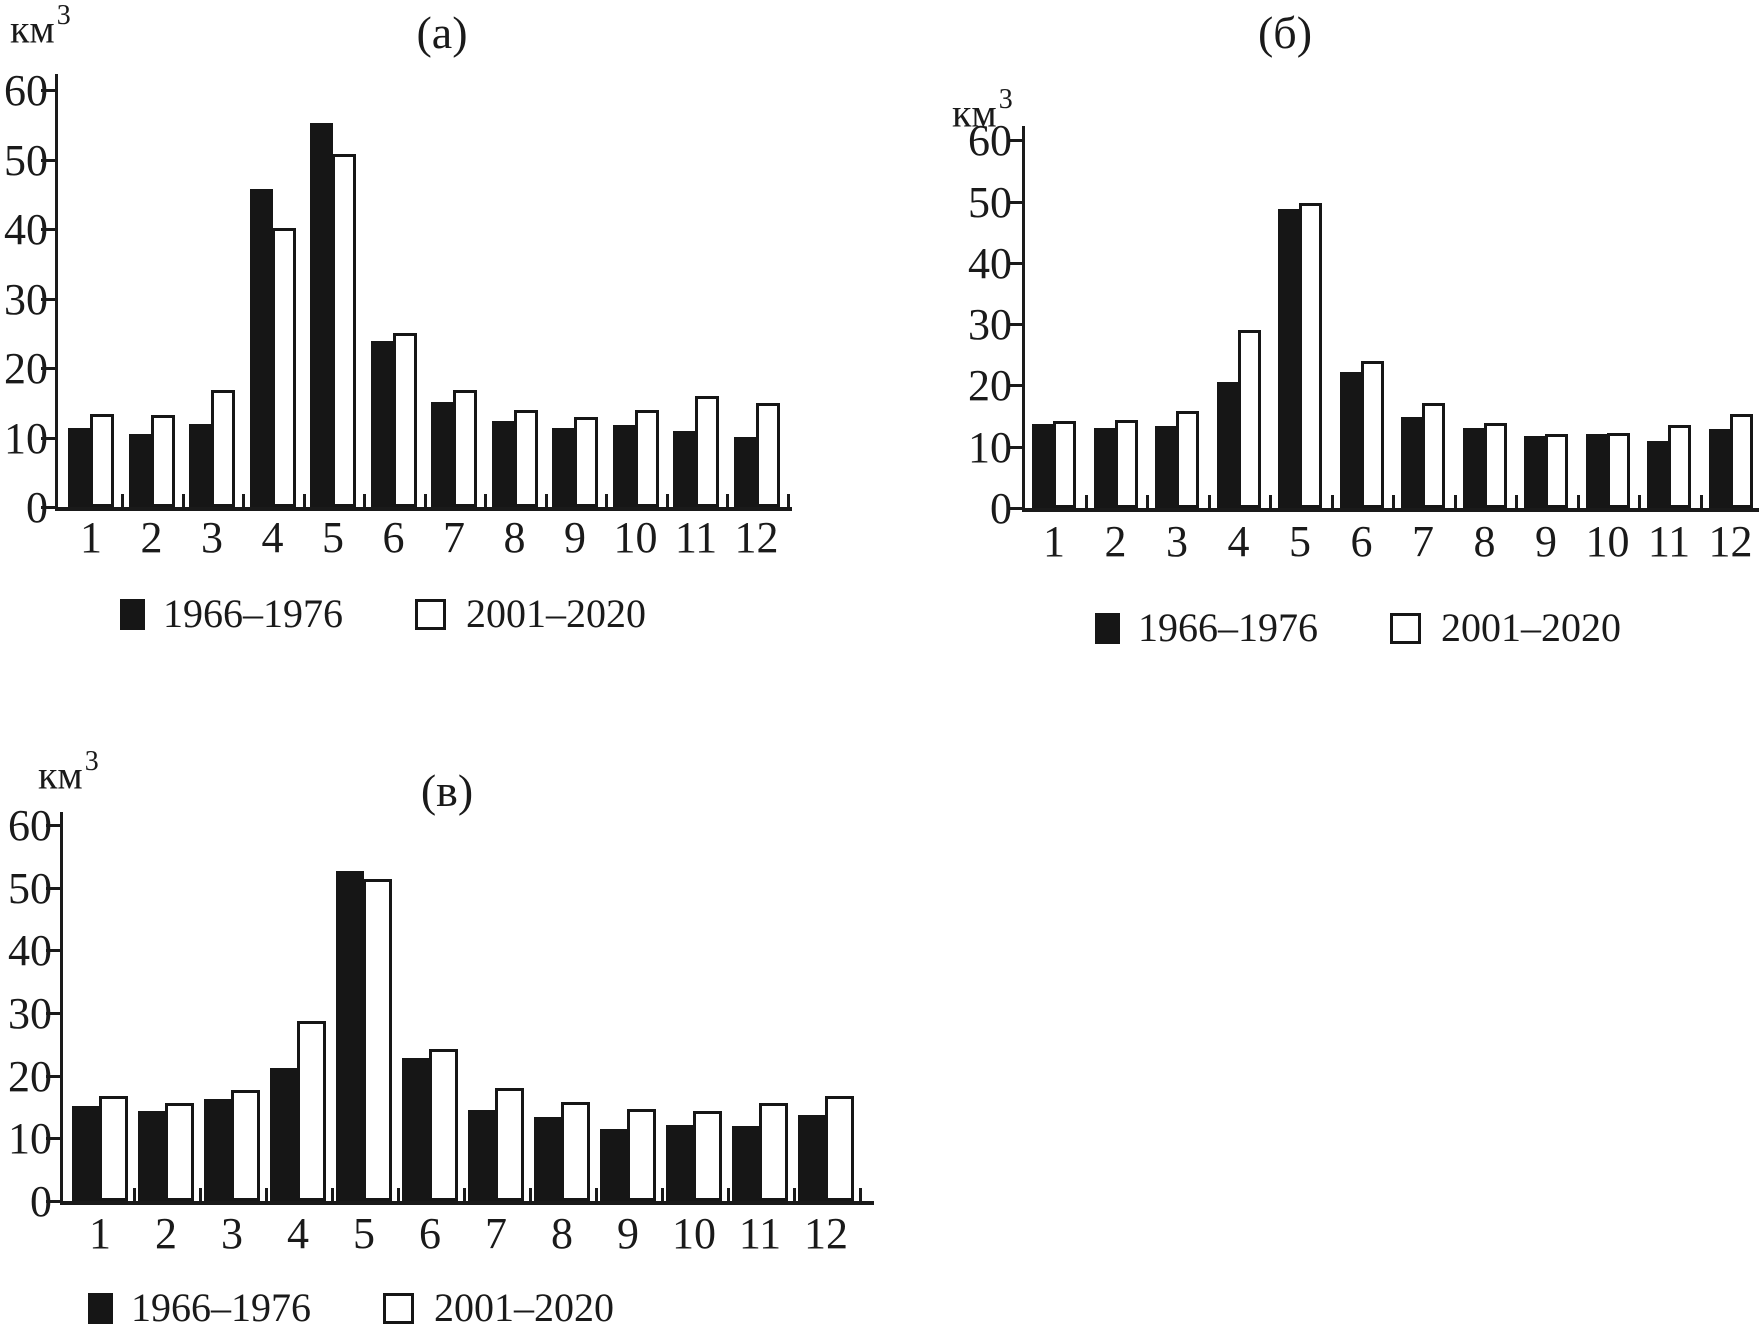 Image resolution: width=1759 pixels, height=1341 pixels. Describe the element at coordinates (990, 202) in the screenshot. I see `y-tick-label: 50` at that location.